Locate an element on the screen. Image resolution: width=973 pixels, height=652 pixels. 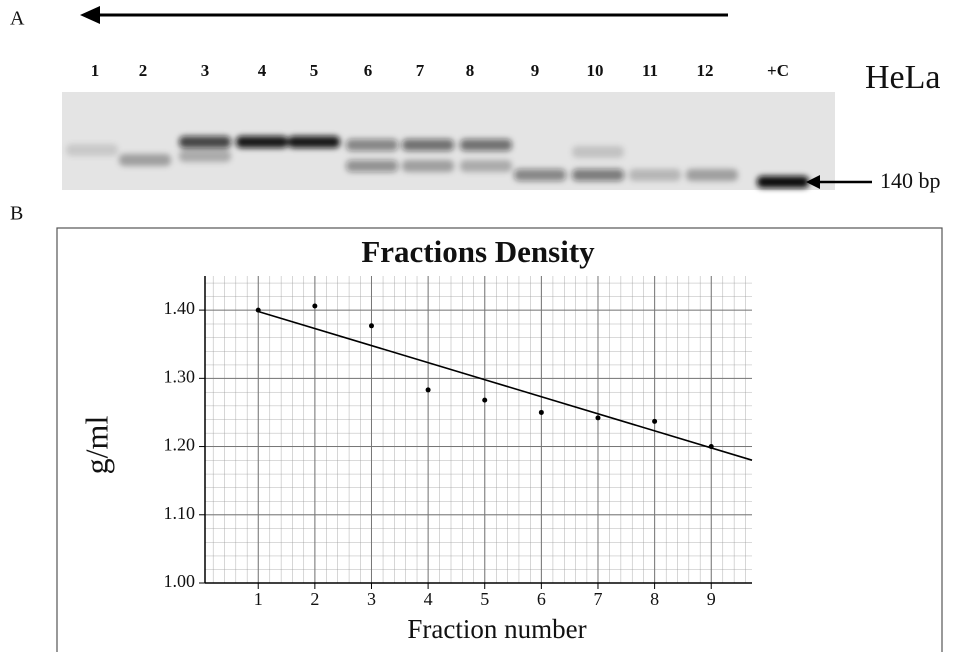
panel-label: A is located at coordinates (17, 19).